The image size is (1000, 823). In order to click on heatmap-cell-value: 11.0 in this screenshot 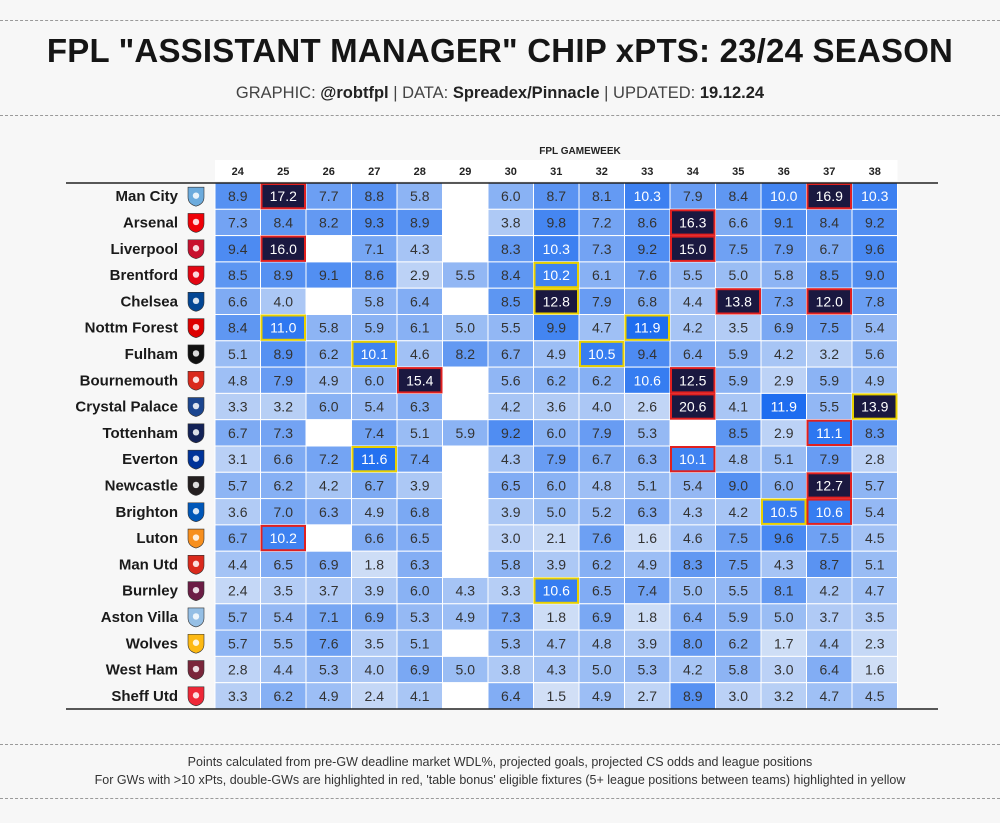, I will do `click(283, 328)`.